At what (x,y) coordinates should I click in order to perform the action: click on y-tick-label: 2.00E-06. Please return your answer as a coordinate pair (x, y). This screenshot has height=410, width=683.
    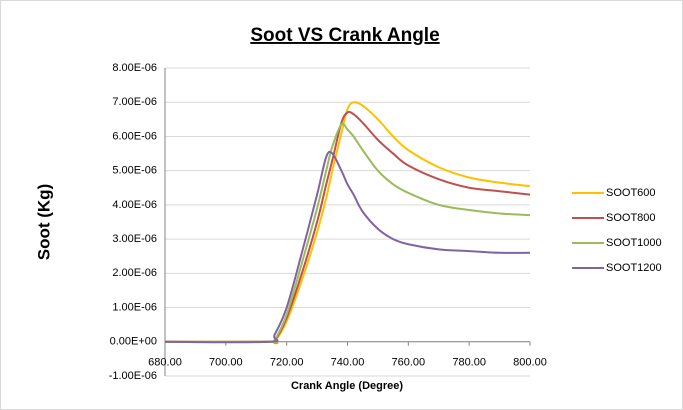
    Looking at the image, I should click on (134, 273).